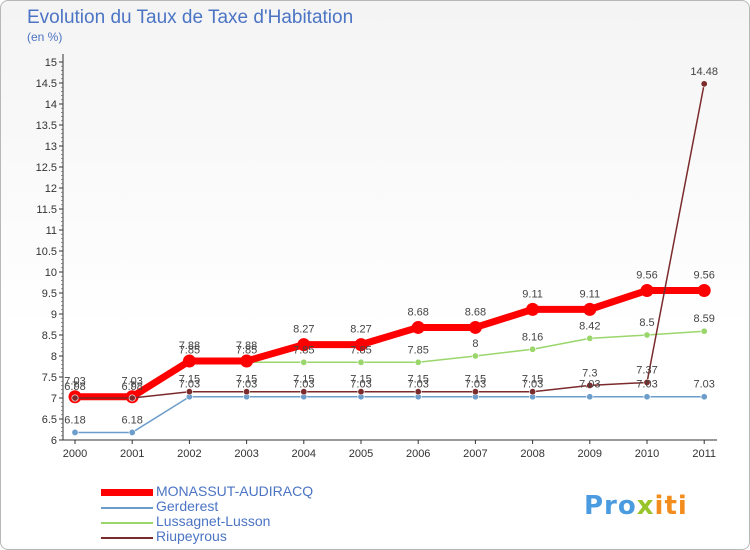 This screenshot has height=550, width=750. Describe the element at coordinates (127, 492) in the screenshot. I see `legend-swatch-monassut` at that location.